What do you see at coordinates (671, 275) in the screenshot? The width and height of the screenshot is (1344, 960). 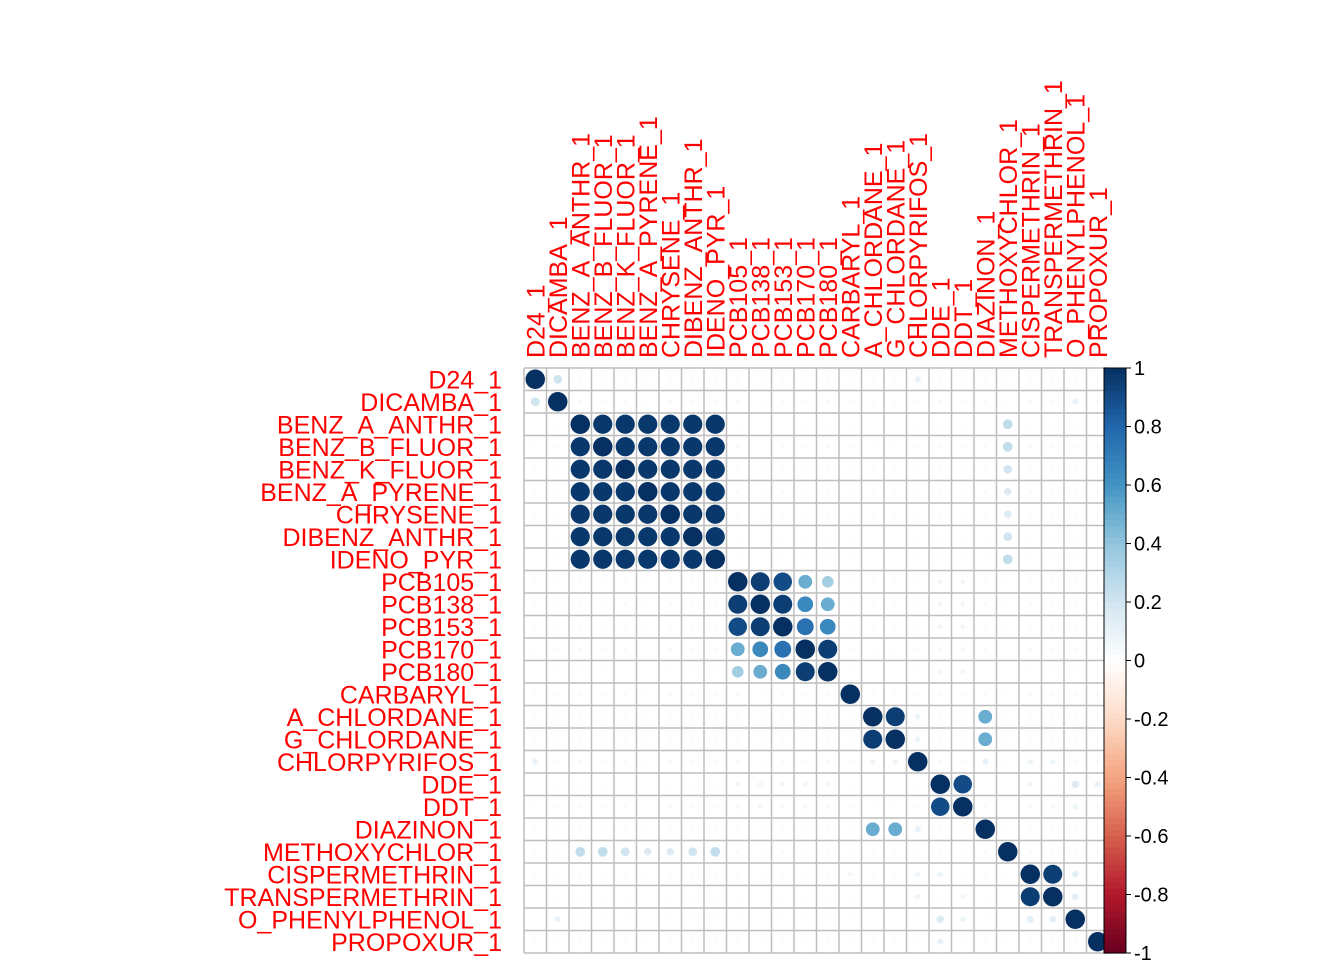 I see `column-label-chrysene_1: CHRYSENE_1` at bounding box center [671, 275].